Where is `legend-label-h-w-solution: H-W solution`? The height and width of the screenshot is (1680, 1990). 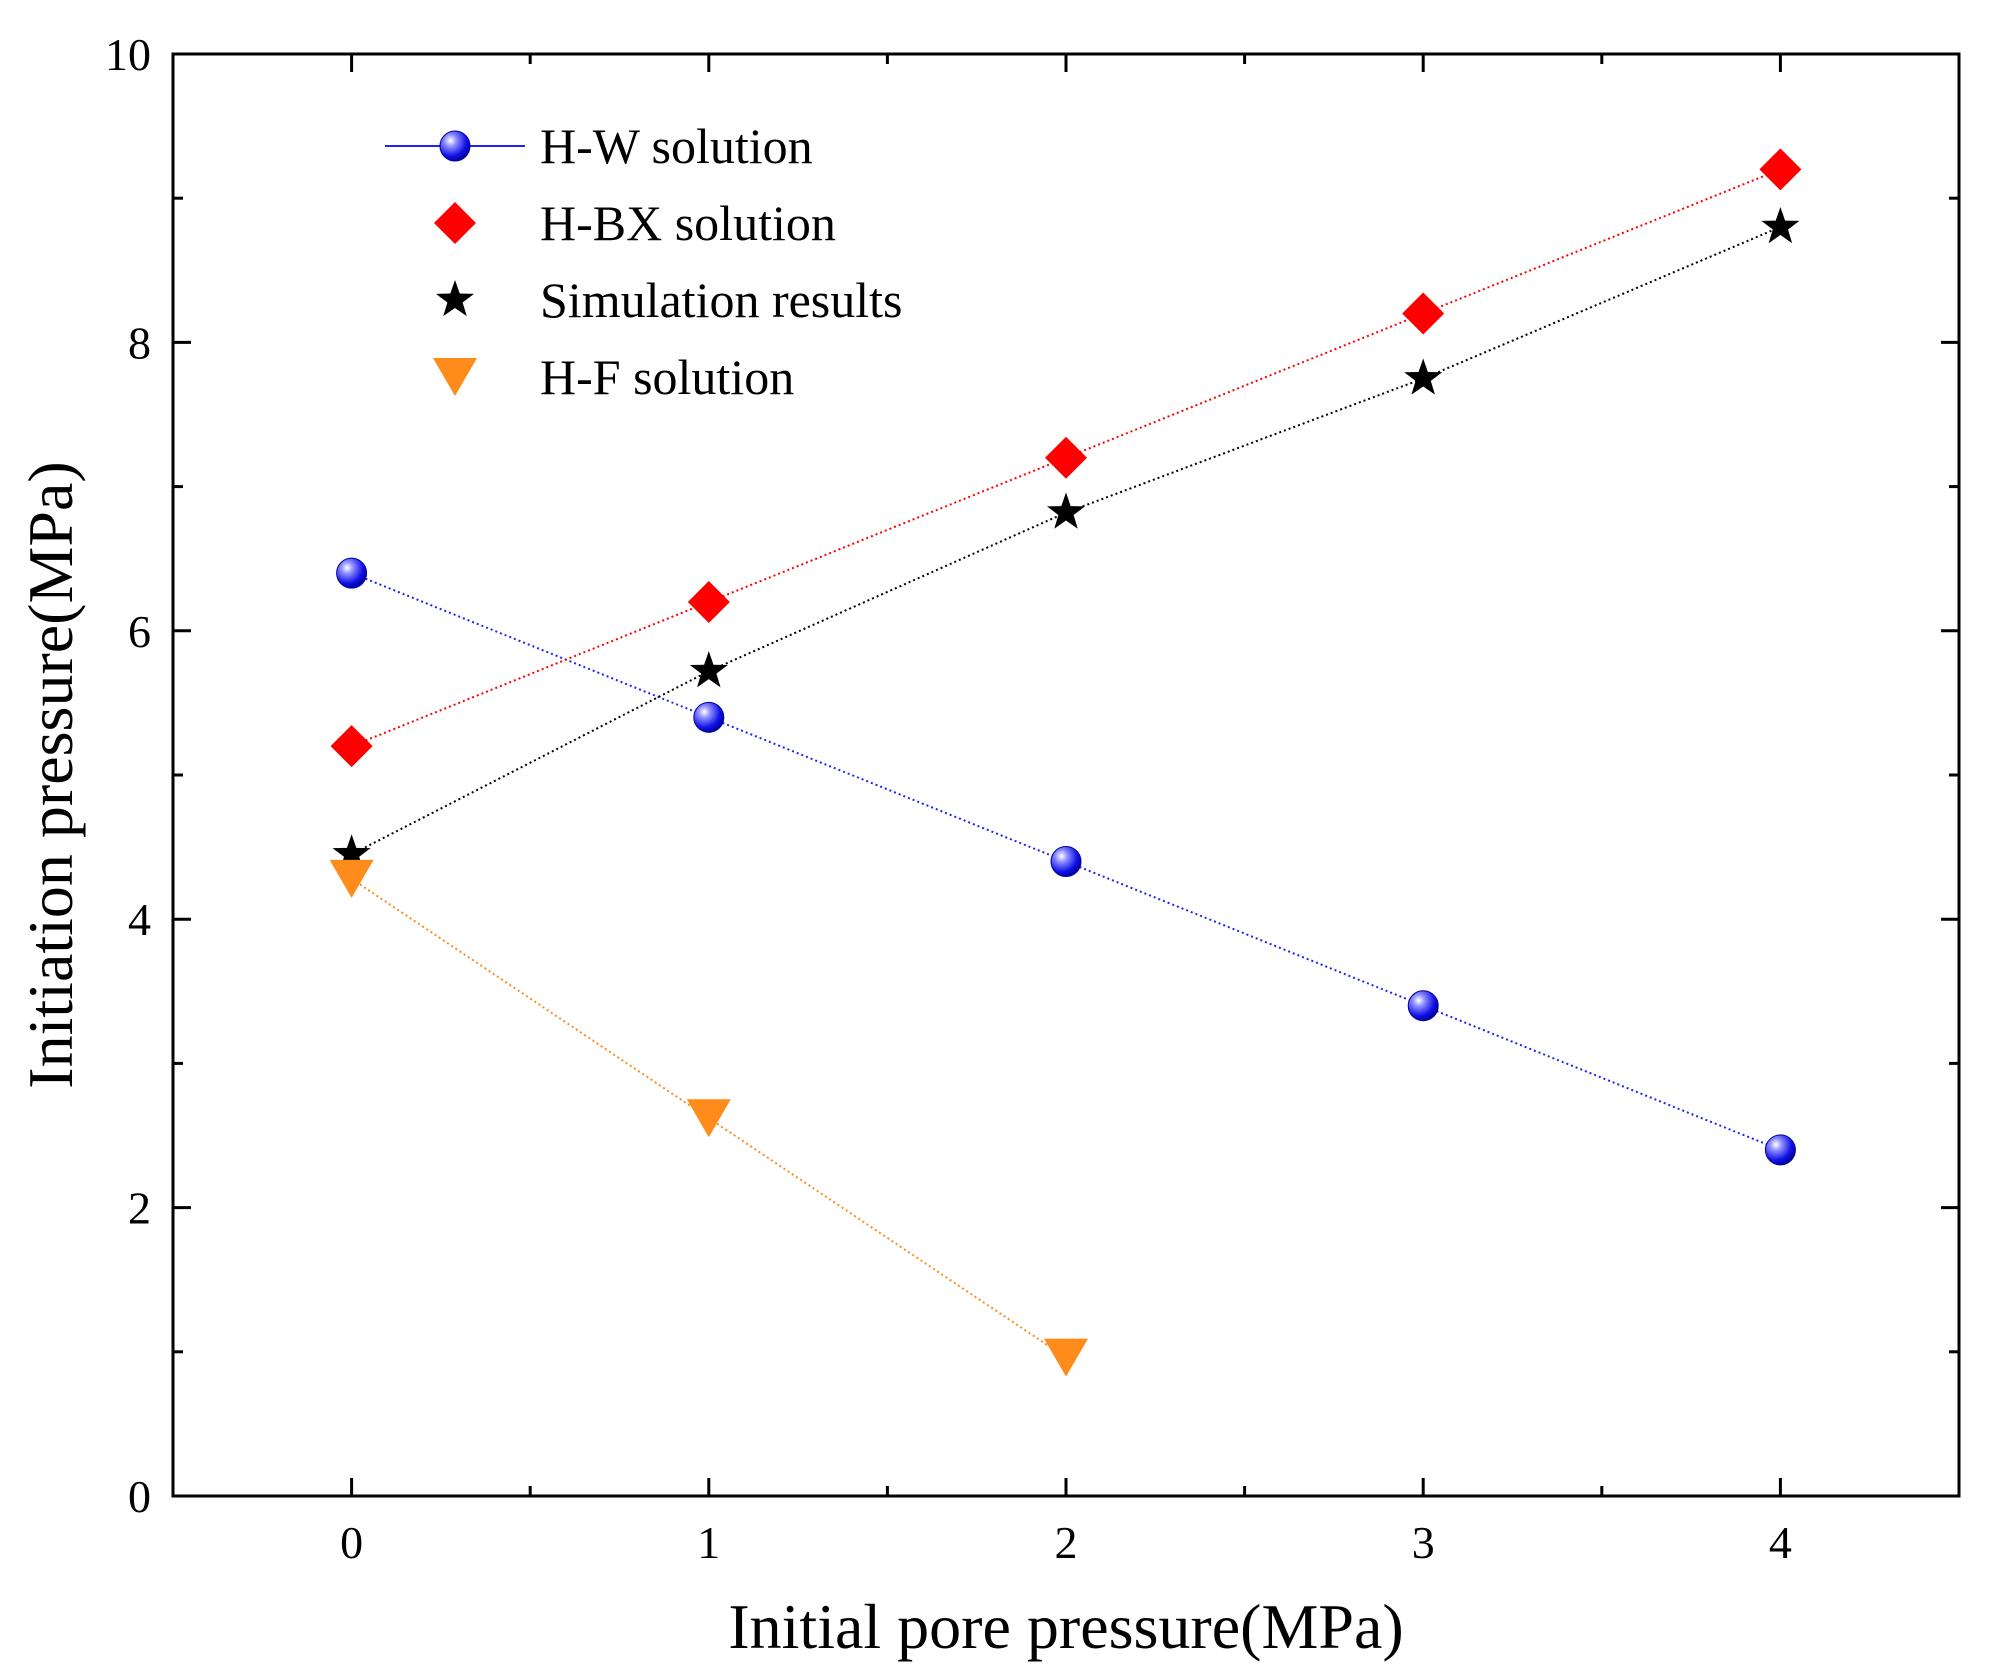
legend-label-h-w-solution: H-W solution is located at coordinates (676, 146).